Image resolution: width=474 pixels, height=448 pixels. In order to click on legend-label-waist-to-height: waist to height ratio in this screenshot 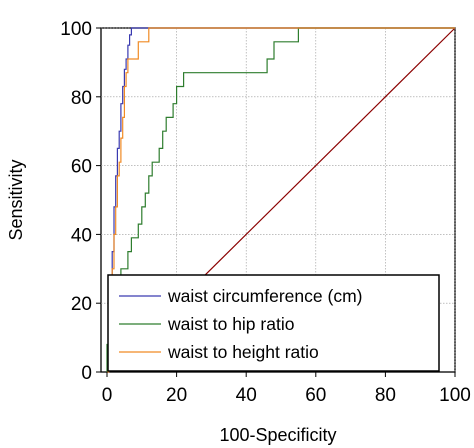, I will do `click(243, 352)`.